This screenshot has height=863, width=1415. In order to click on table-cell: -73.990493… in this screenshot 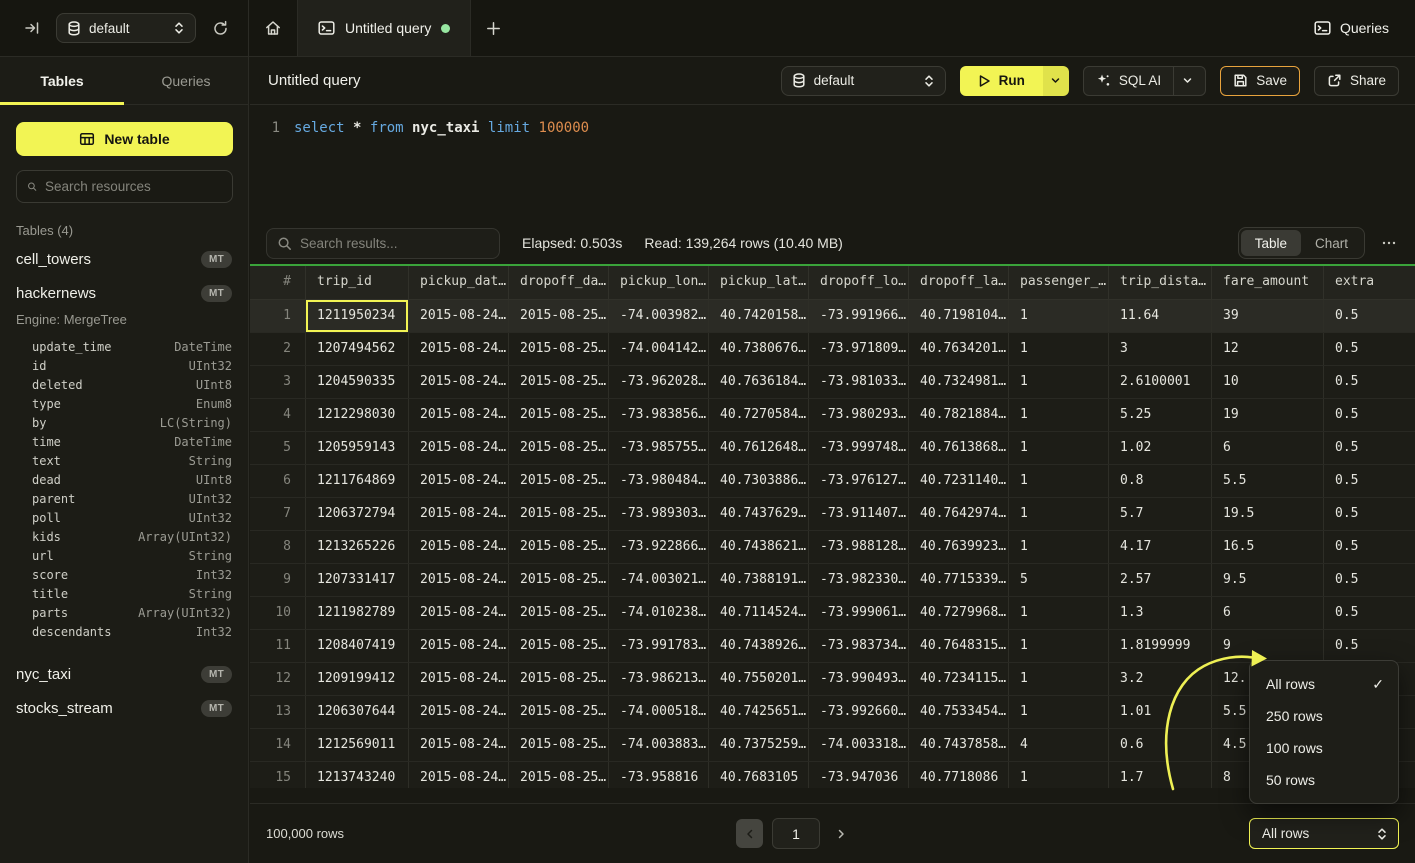, I will do `click(859, 679)`.